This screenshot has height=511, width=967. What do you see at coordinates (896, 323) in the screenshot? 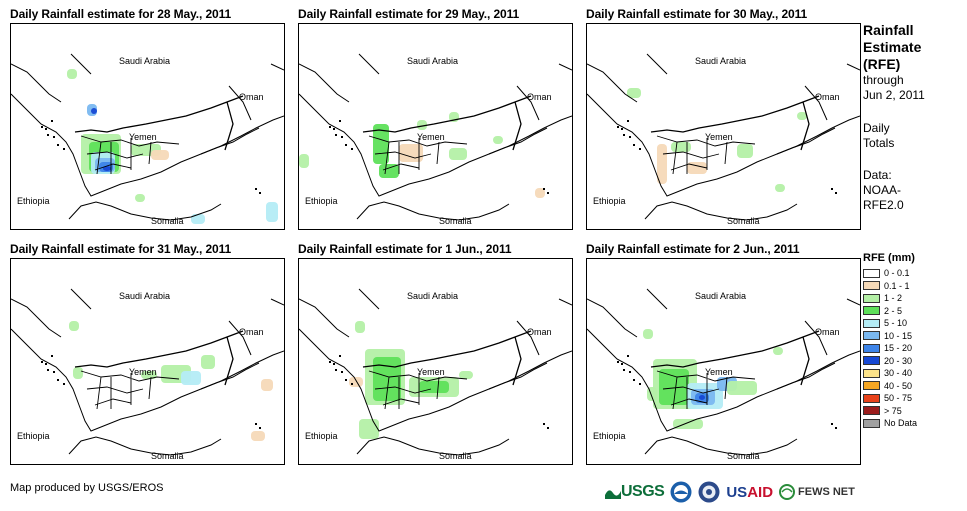
I see `legend-label: 5 - 10` at bounding box center [896, 323].